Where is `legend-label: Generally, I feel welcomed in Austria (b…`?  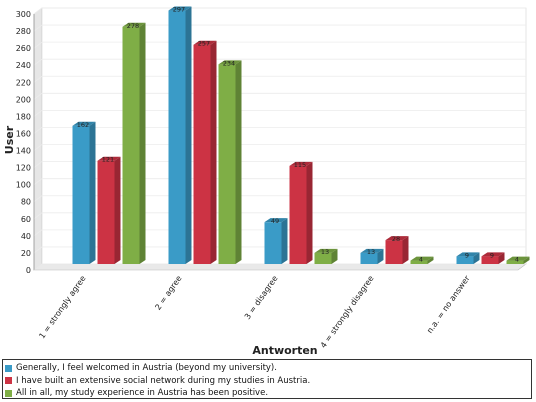 legend-label: Generally, I feel welcomed in Austria (b… is located at coordinates (146, 368).